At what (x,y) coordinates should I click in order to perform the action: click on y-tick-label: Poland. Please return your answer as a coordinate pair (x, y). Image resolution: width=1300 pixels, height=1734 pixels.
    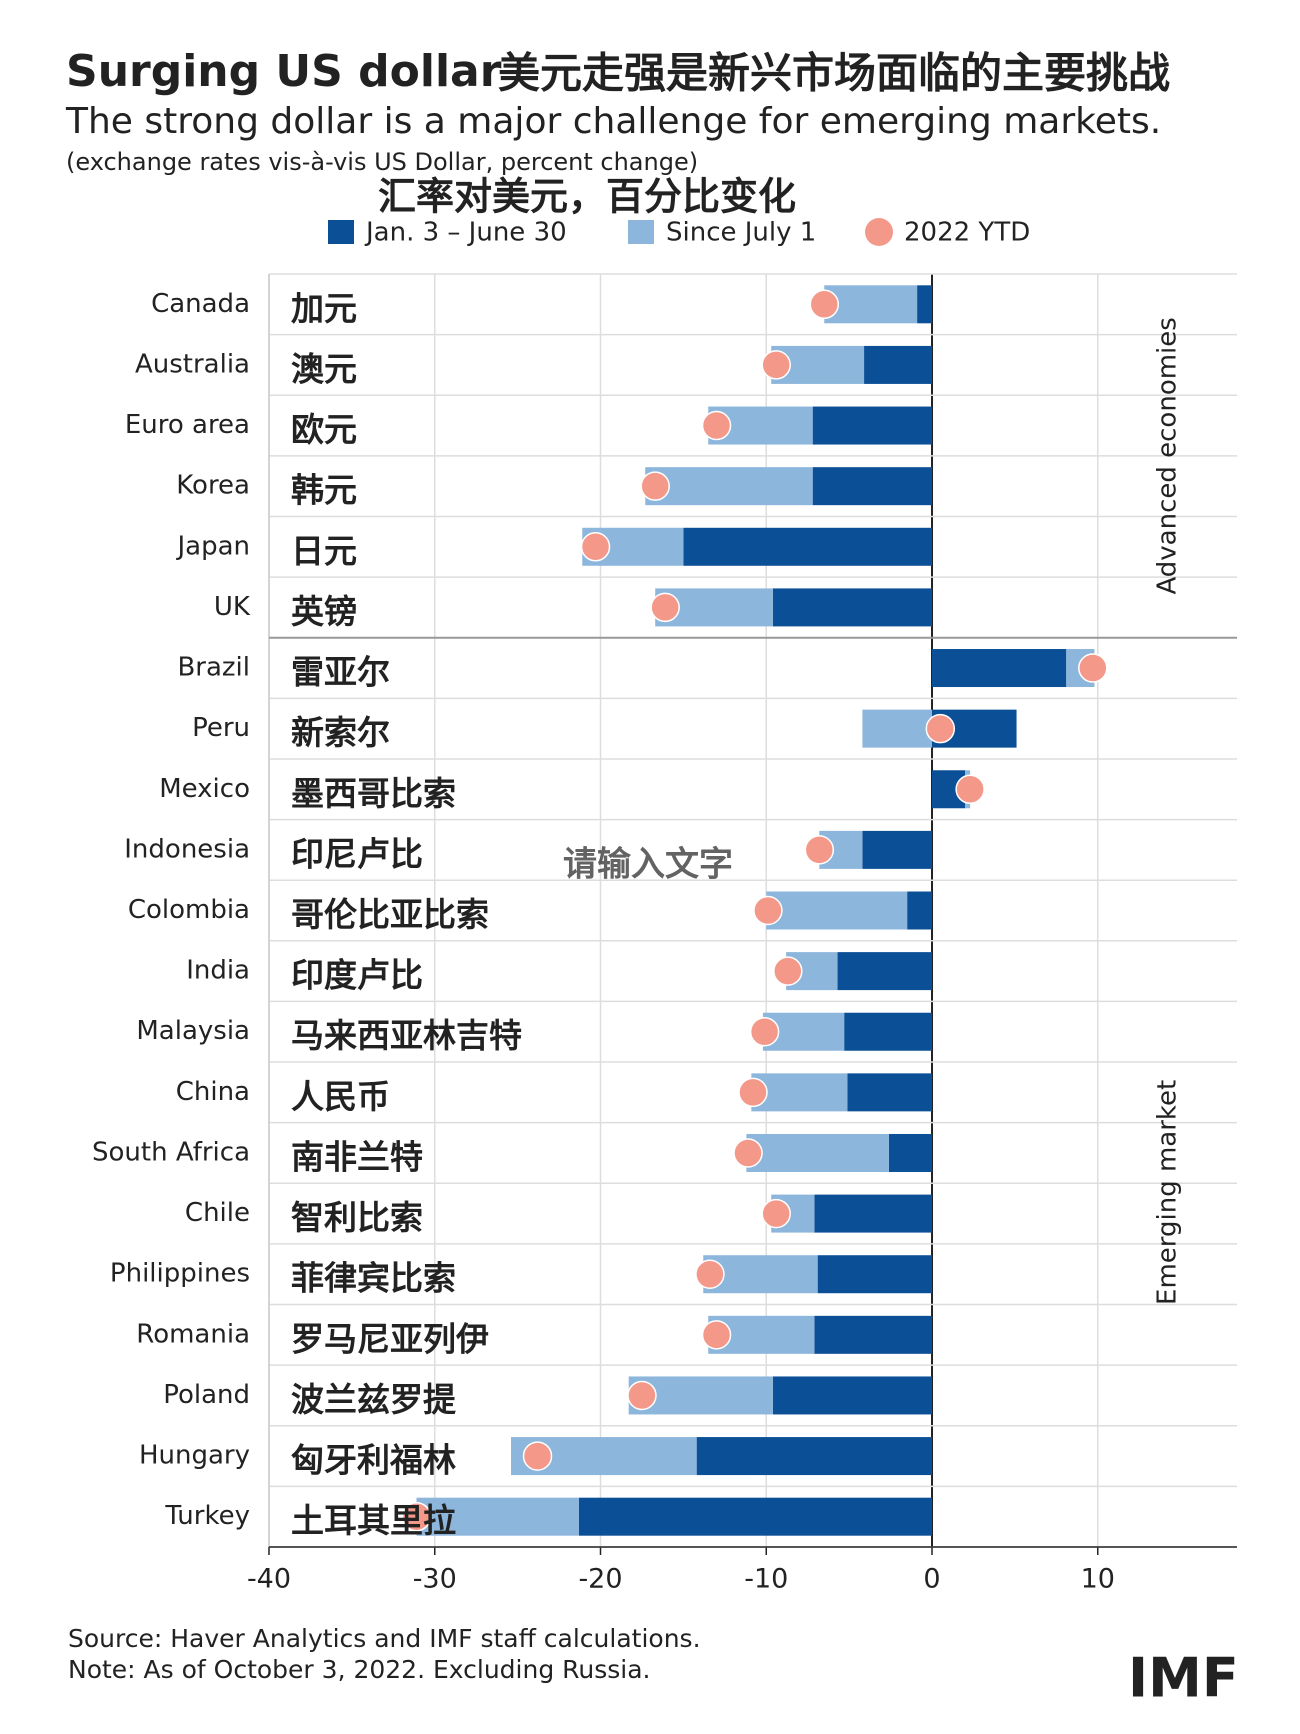
    Looking at the image, I should click on (206, 1395).